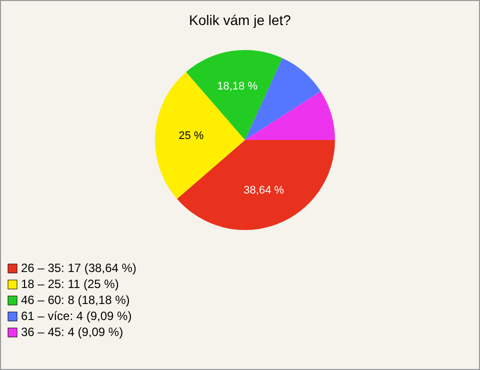  Describe the element at coordinates (264, 190) in the screenshot. I see `data-label: 38,64 %` at that location.